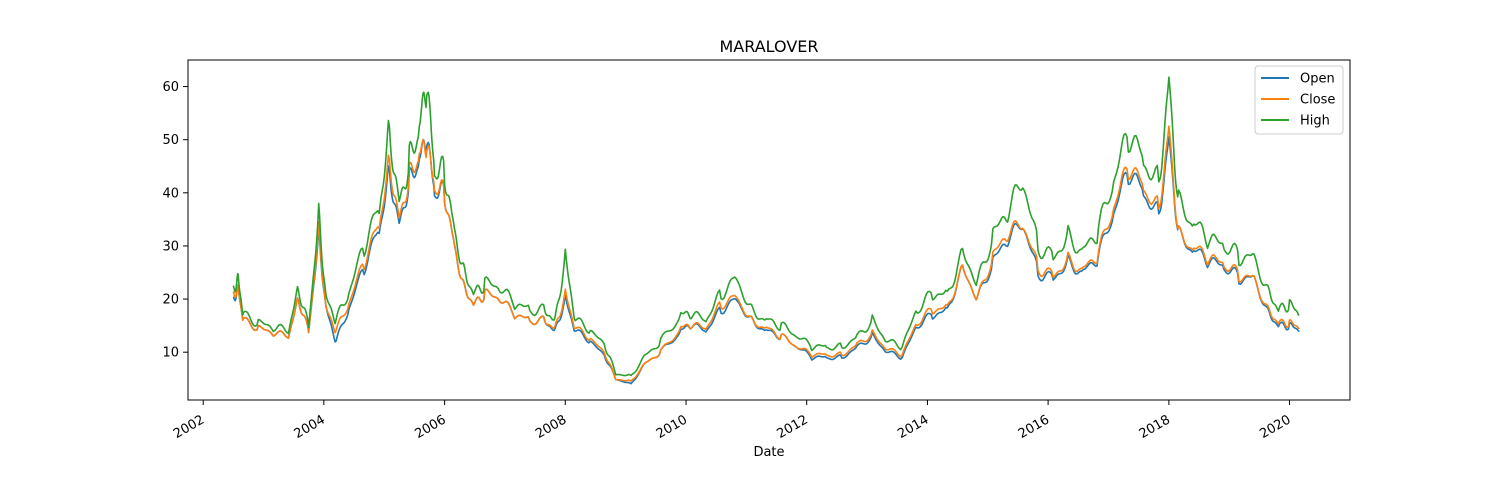 Image resolution: width=1500 pixels, height=500 pixels. What do you see at coordinates (170, 353) in the screenshot?
I see `y-tick-label: 10` at bounding box center [170, 353].